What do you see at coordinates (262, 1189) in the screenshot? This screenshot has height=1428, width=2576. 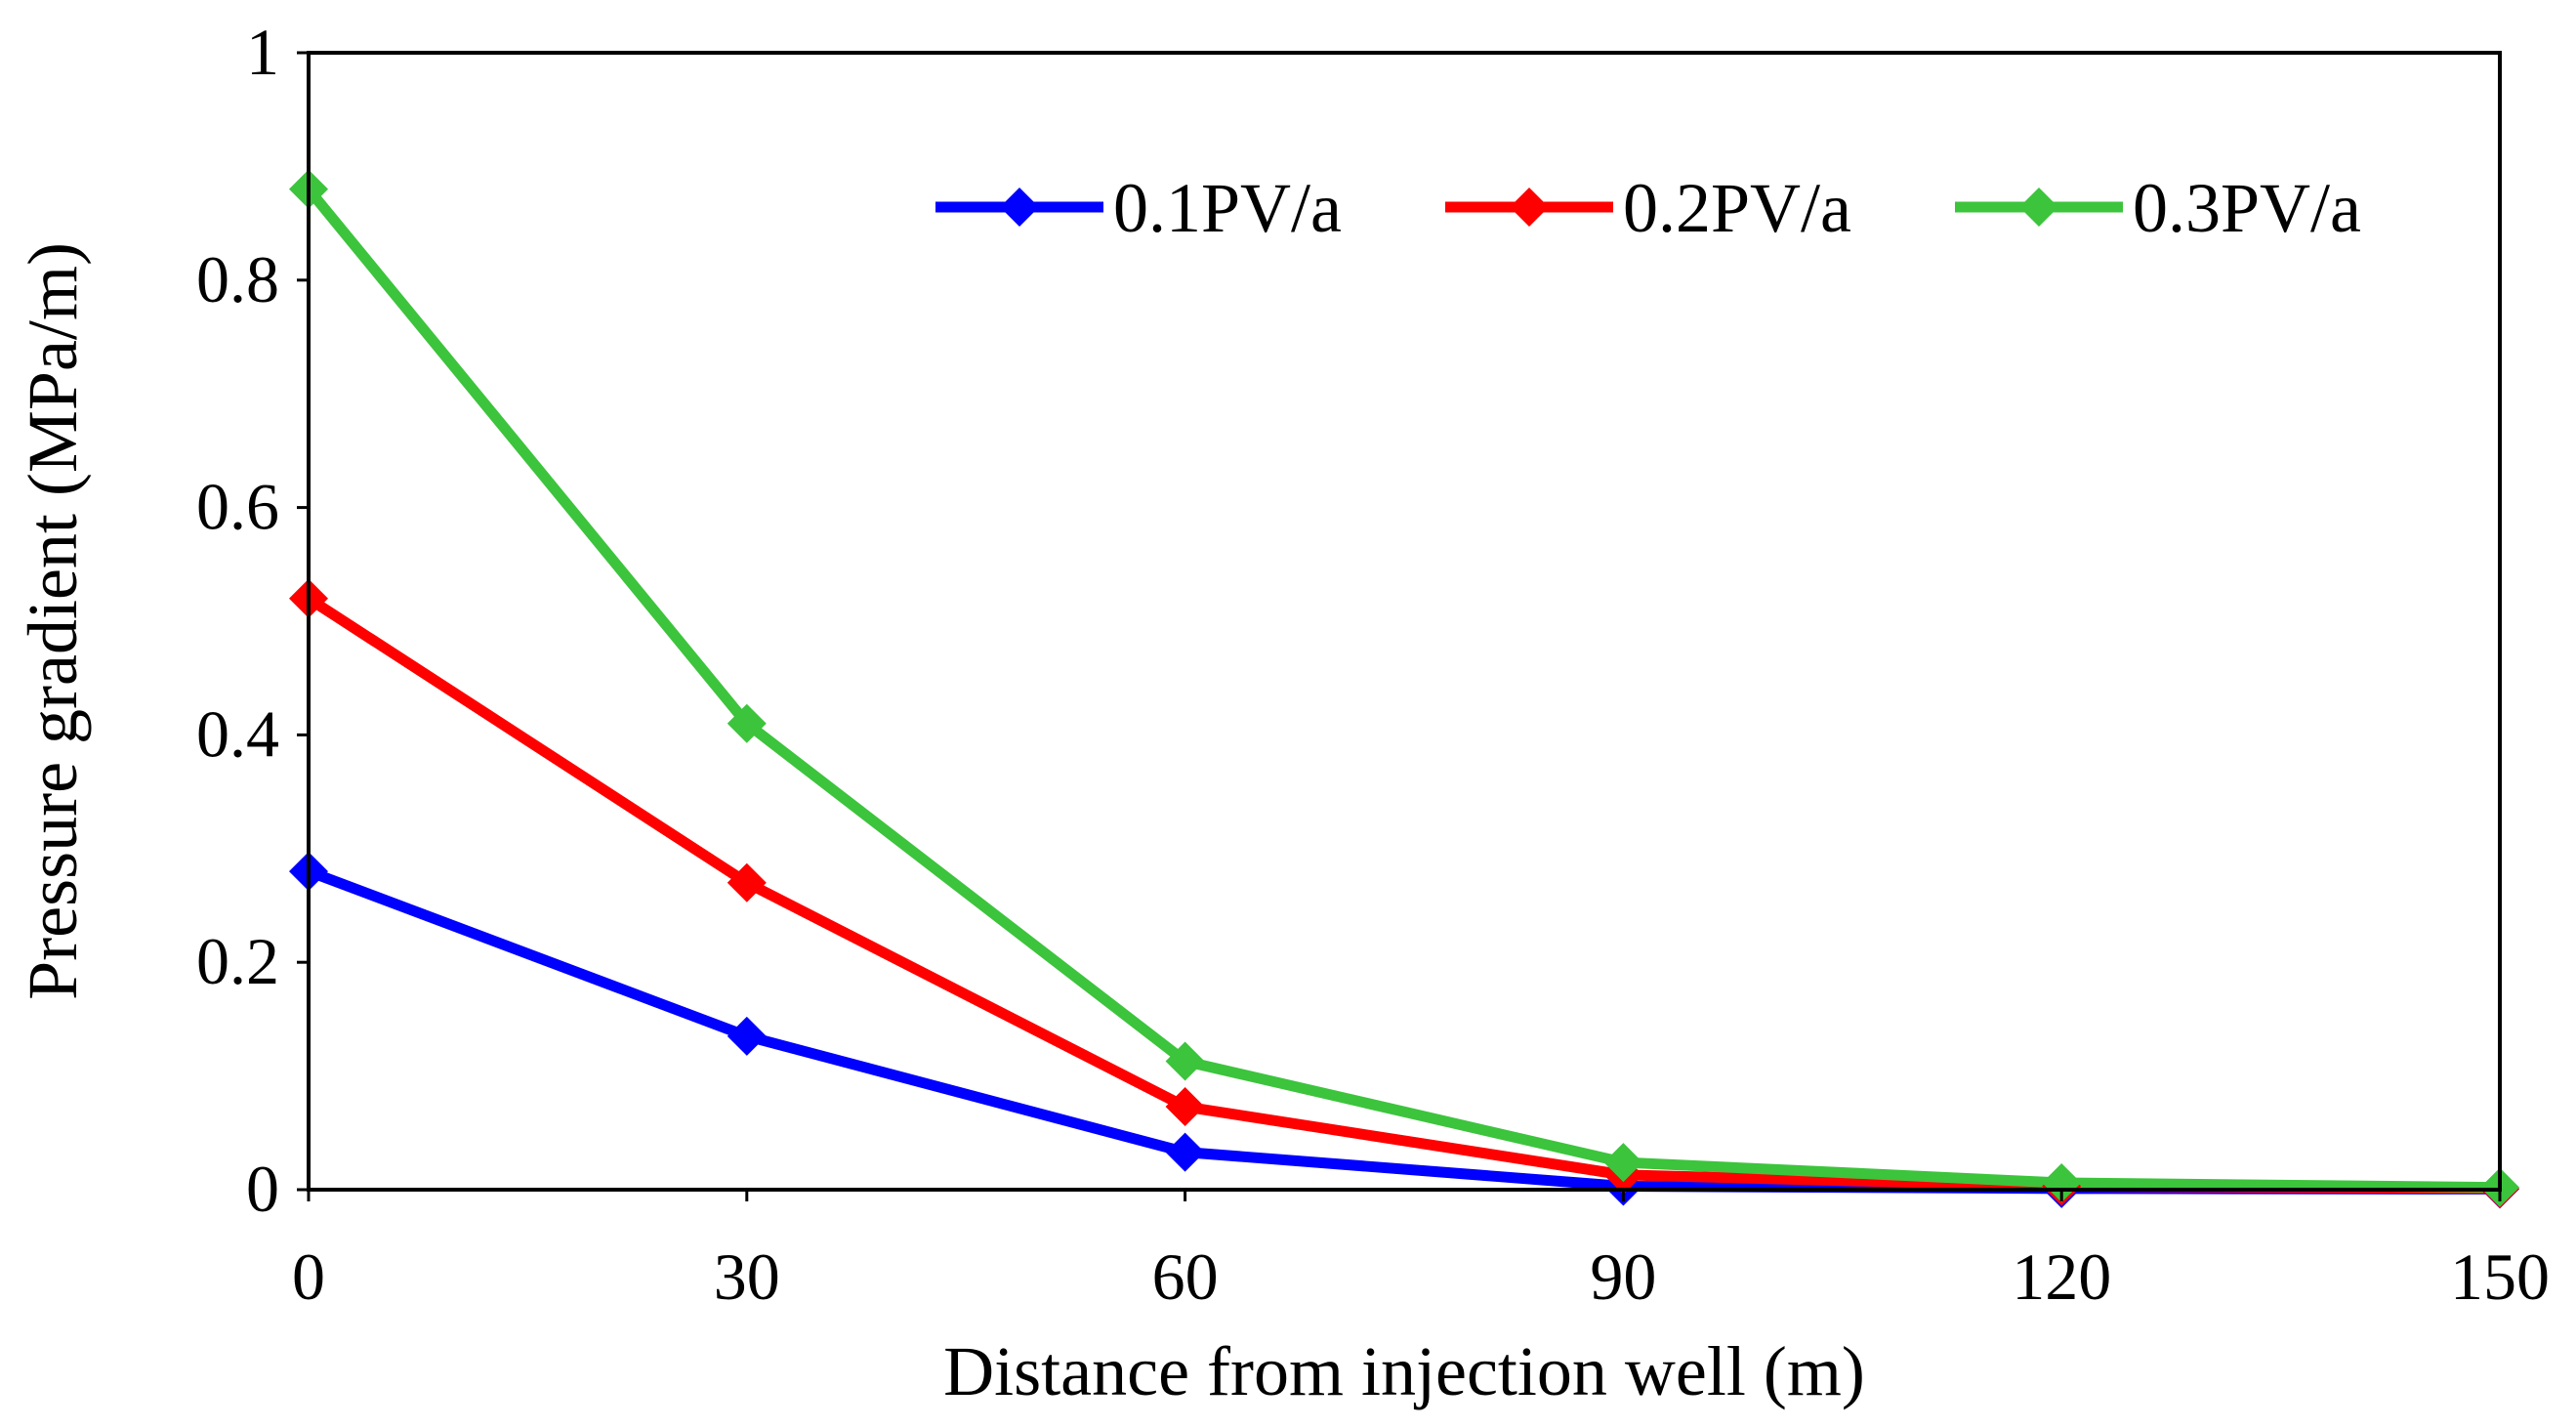 I see `y-tick-label: 0` at bounding box center [262, 1189].